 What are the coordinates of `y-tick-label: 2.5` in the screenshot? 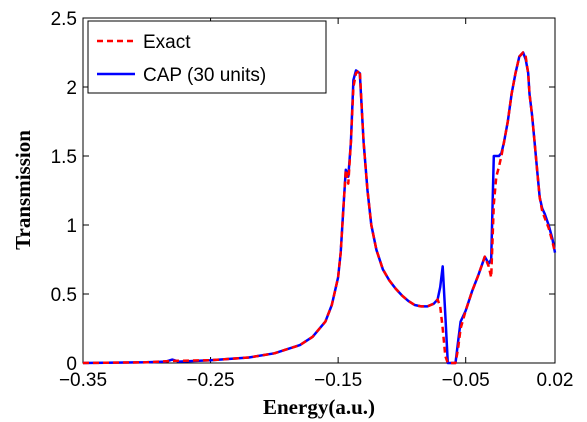 It's located at (64, 19).